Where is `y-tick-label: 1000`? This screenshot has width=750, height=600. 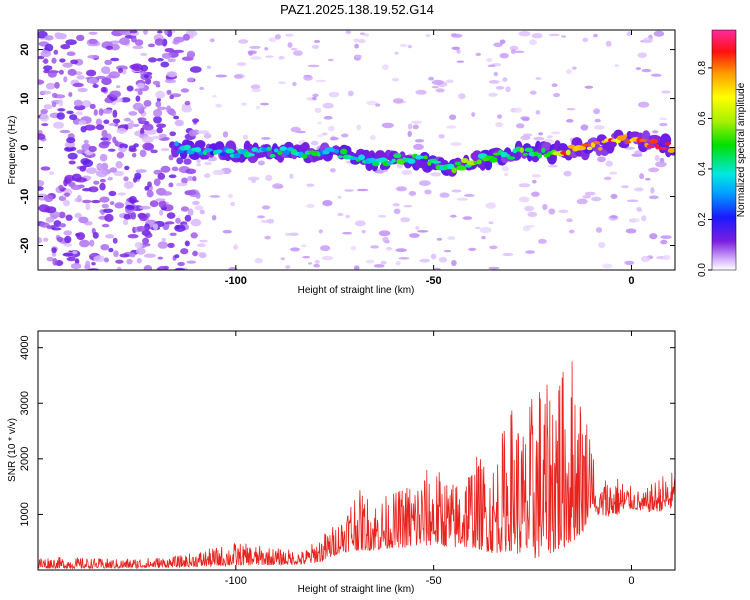
y-tick-label: 1000 is located at coordinates (25, 514).